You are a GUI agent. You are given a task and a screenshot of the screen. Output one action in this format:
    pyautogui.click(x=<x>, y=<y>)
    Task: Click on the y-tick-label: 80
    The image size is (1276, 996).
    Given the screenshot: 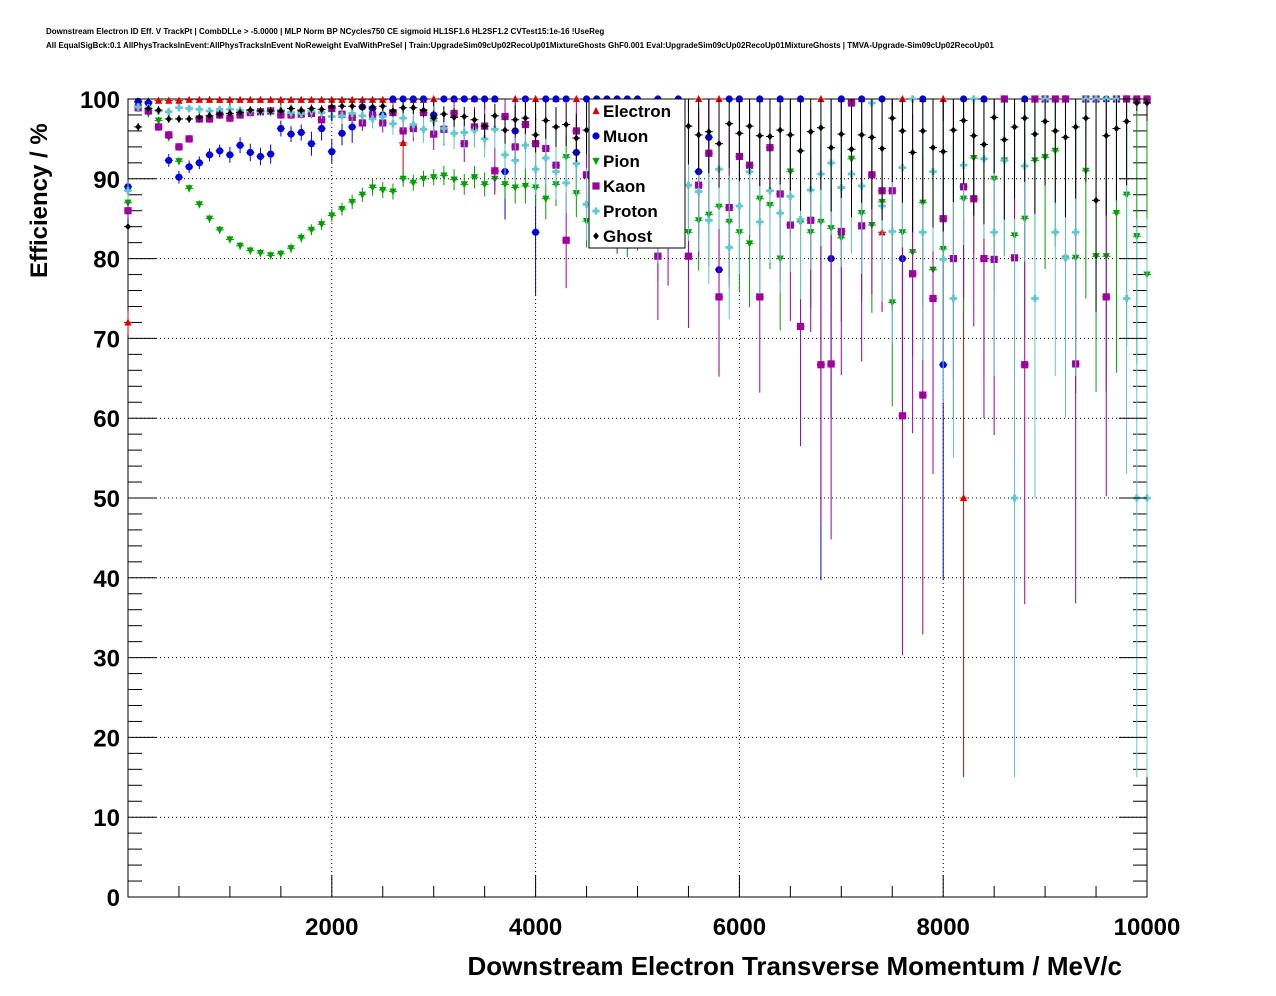 What is the action you would take?
    pyautogui.click(x=106, y=260)
    